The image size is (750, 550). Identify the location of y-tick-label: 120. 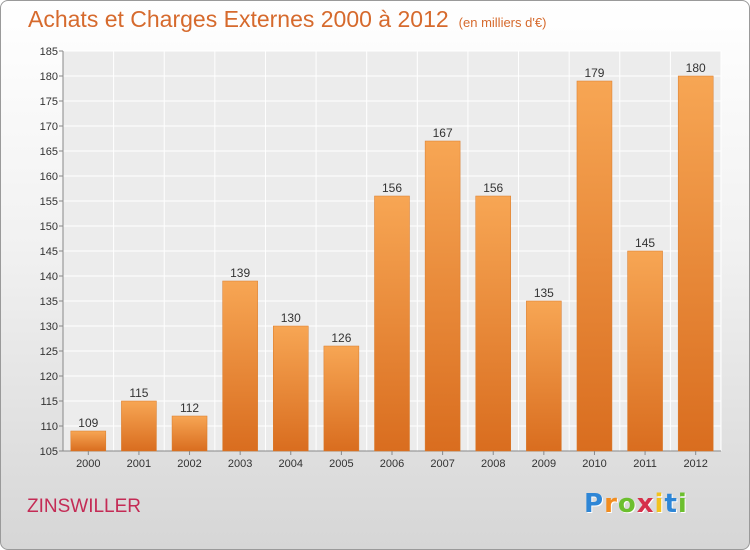
(49, 377).